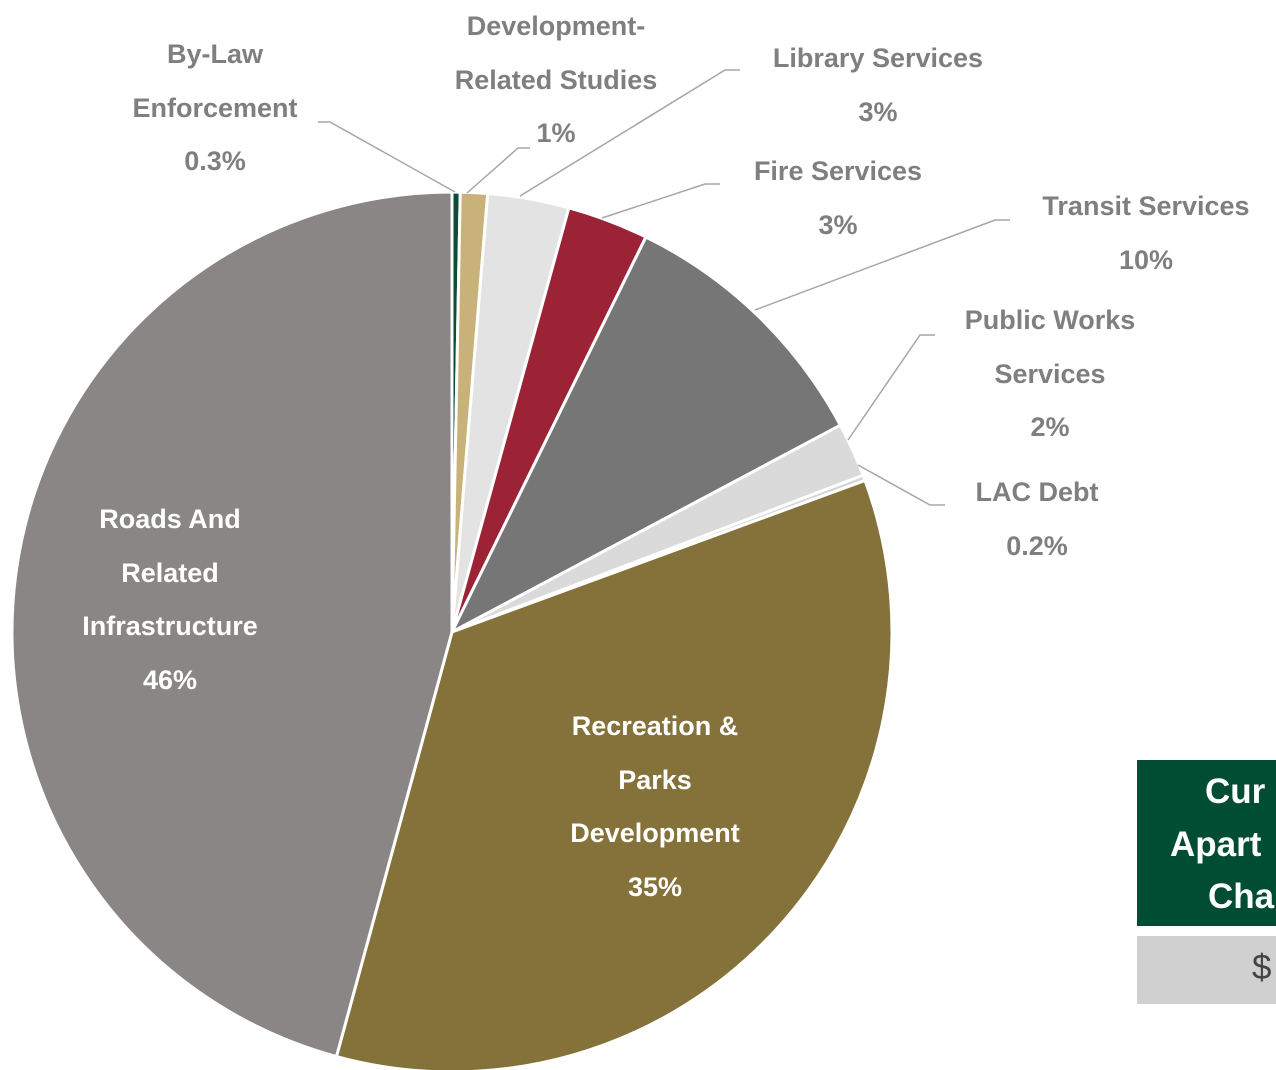  What do you see at coordinates (170, 572) in the screenshot?
I see `category-name: Roads And Related Infrastructure` at bounding box center [170, 572].